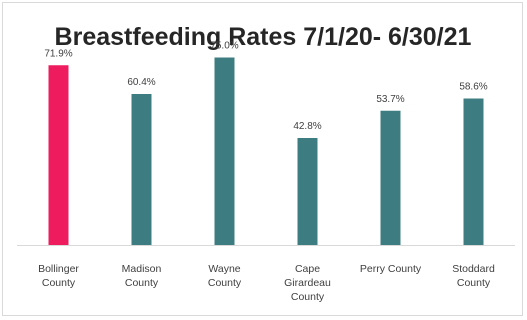  Describe the element at coordinates (225, 276) in the screenshot. I see `category-label-2: Wayne County` at that location.